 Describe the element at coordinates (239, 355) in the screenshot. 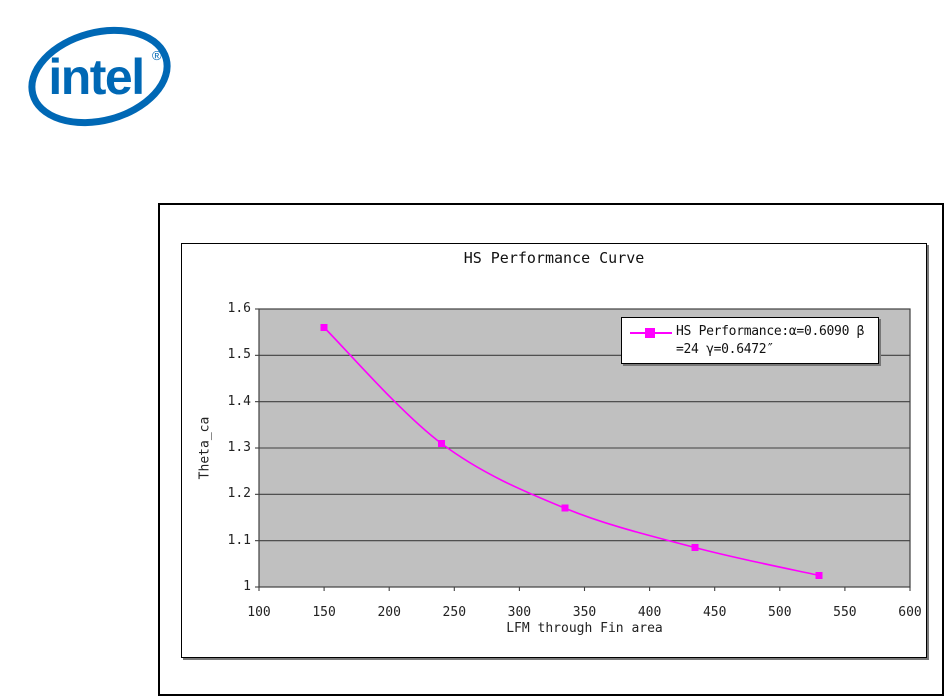

I see `y-tick-label: 1.5` at that location.